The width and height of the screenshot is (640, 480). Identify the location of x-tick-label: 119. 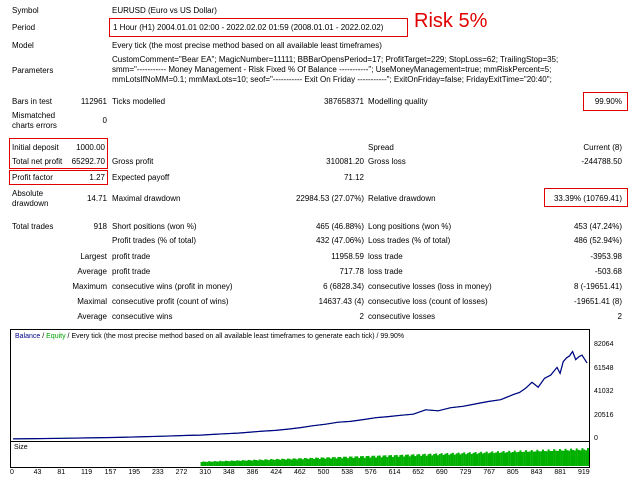
(87, 472).